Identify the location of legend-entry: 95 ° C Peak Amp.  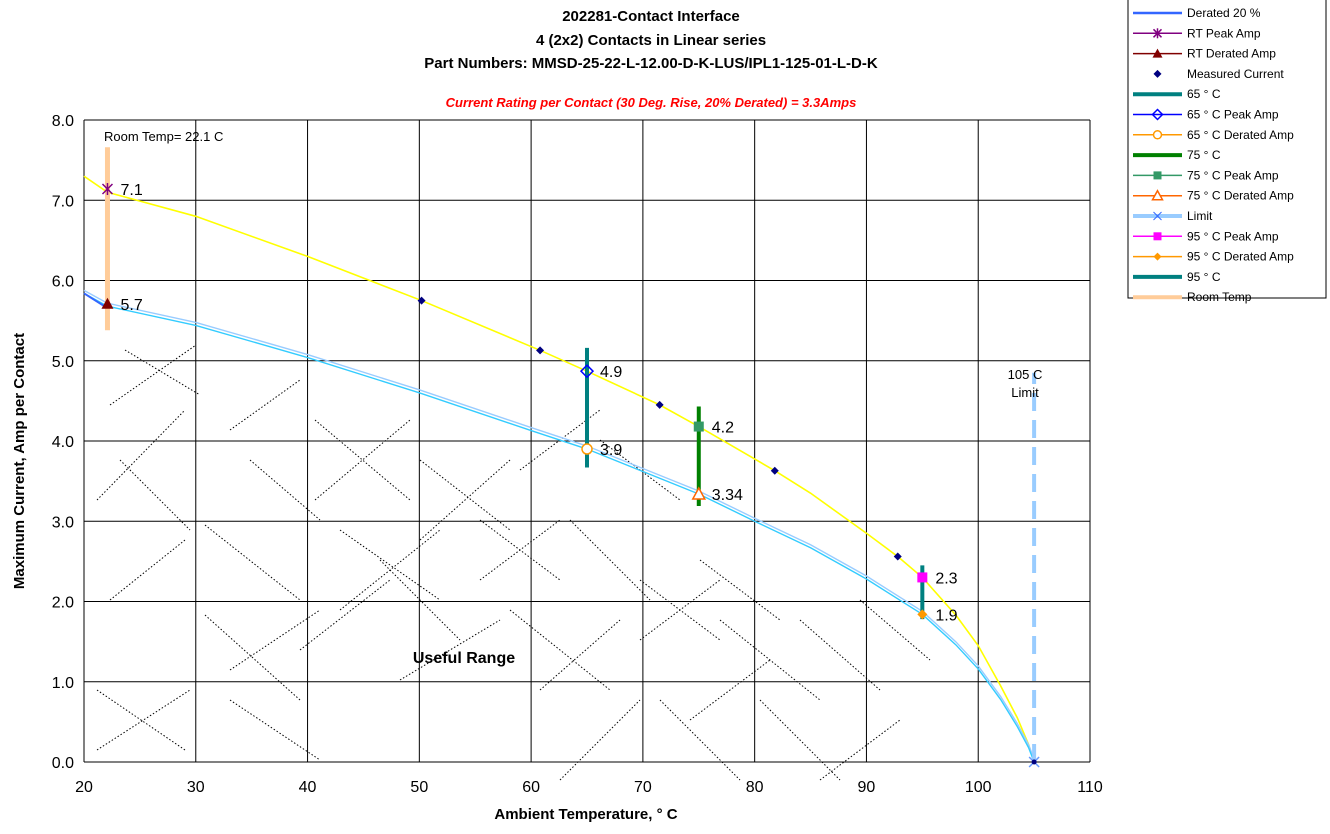
(1206, 236).